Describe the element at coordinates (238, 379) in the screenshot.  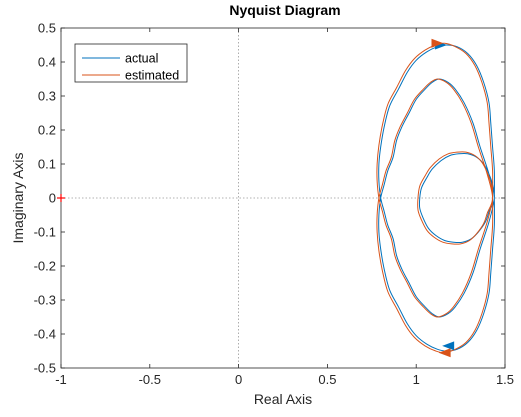
I see `x-tick-label: 0` at that location.